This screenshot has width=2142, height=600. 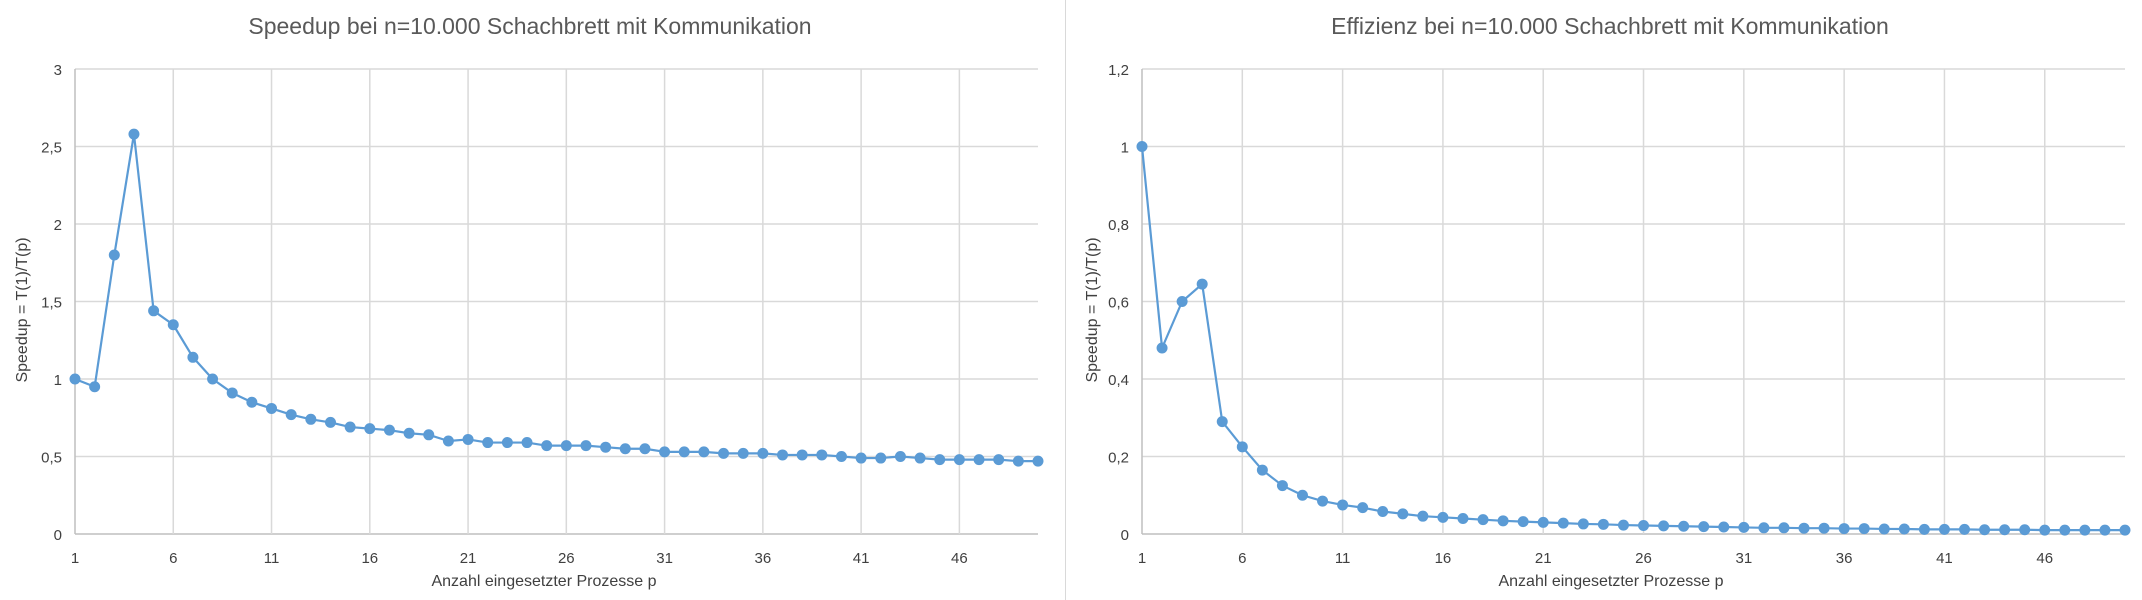 I want to click on x-tick-label: 26, so click(x=566, y=558).